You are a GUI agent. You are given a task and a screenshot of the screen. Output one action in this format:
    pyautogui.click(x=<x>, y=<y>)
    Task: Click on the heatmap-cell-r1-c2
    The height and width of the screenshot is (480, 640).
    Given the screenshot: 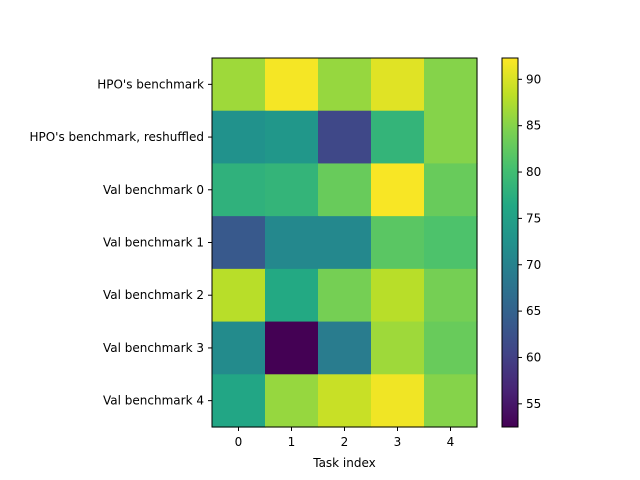 What is the action you would take?
    pyautogui.click(x=345, y=137)
    